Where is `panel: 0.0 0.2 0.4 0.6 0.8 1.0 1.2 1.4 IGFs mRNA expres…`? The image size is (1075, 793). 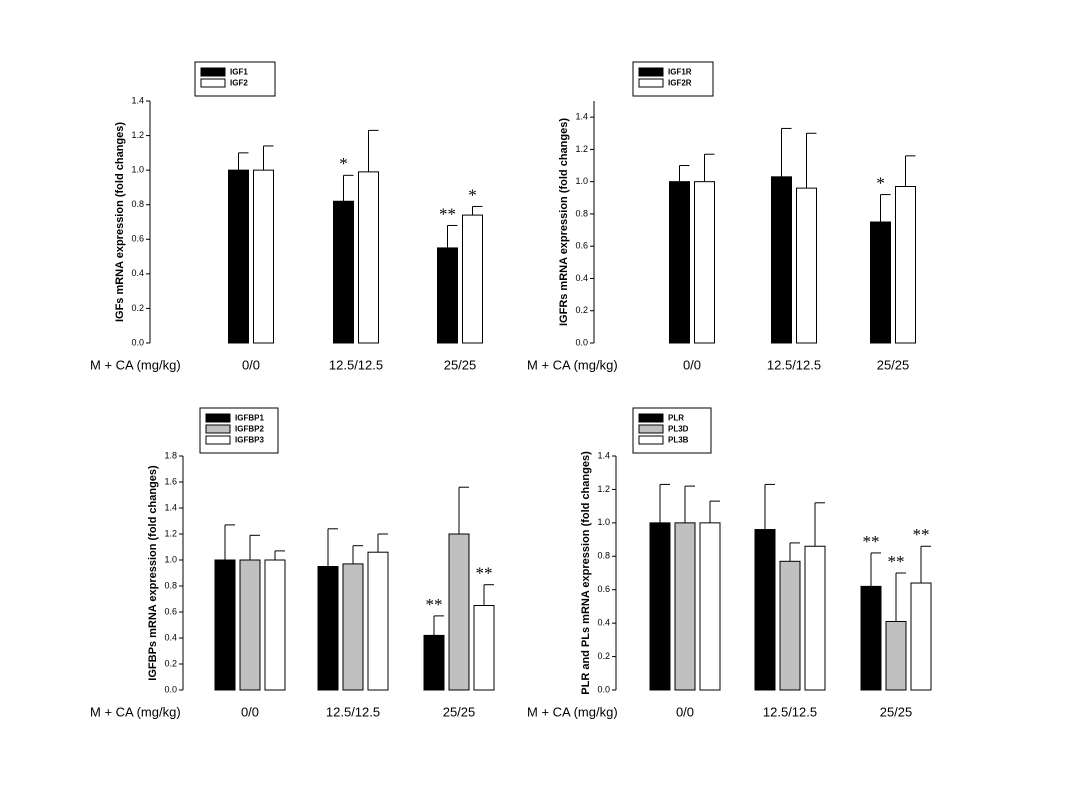 panel: 0.0 0.2 0.4 0.6 0.8 1.0 1.2 1.4 IGFs mRNA expres… is located at coordinates (286, 216).